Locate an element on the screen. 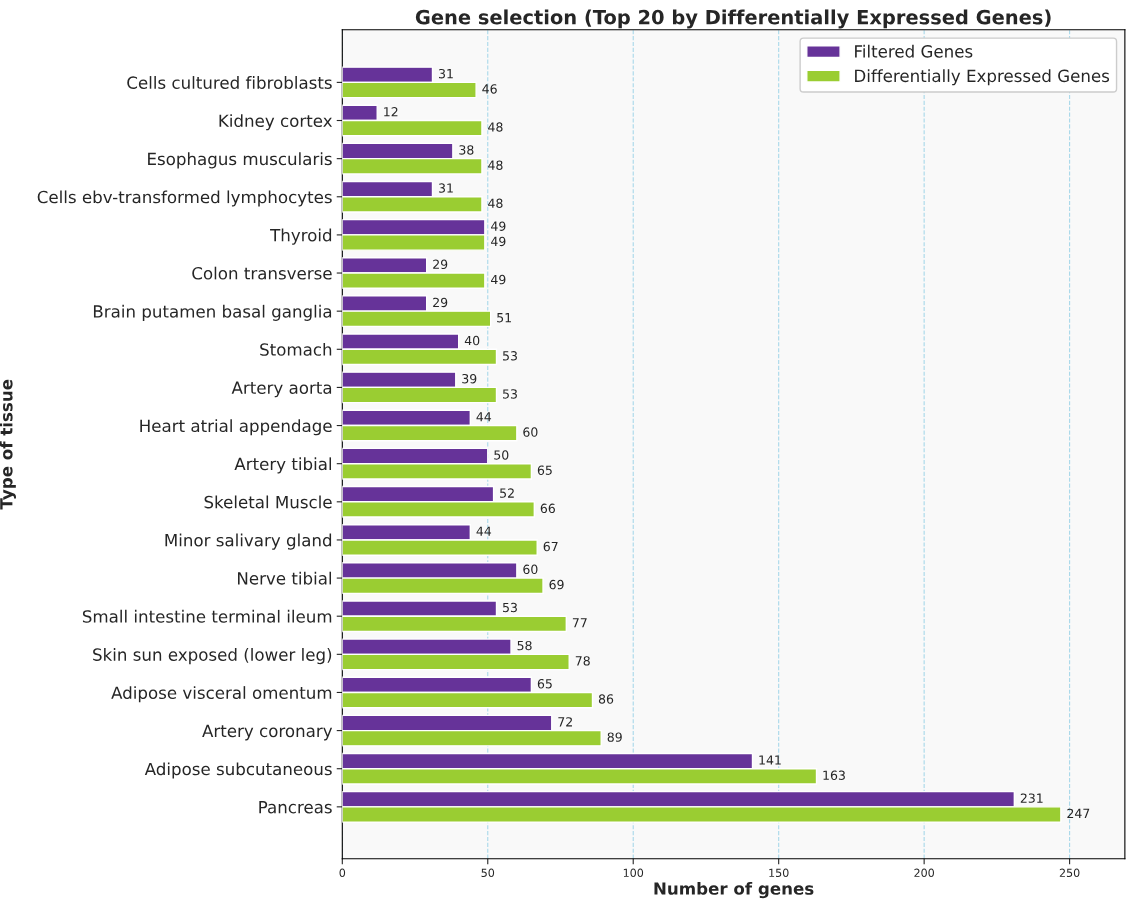 Image resolution: width=1126 pixels, height=902 pixels. y-tick-label: Artery tibial is located at coordinates (283, 465).